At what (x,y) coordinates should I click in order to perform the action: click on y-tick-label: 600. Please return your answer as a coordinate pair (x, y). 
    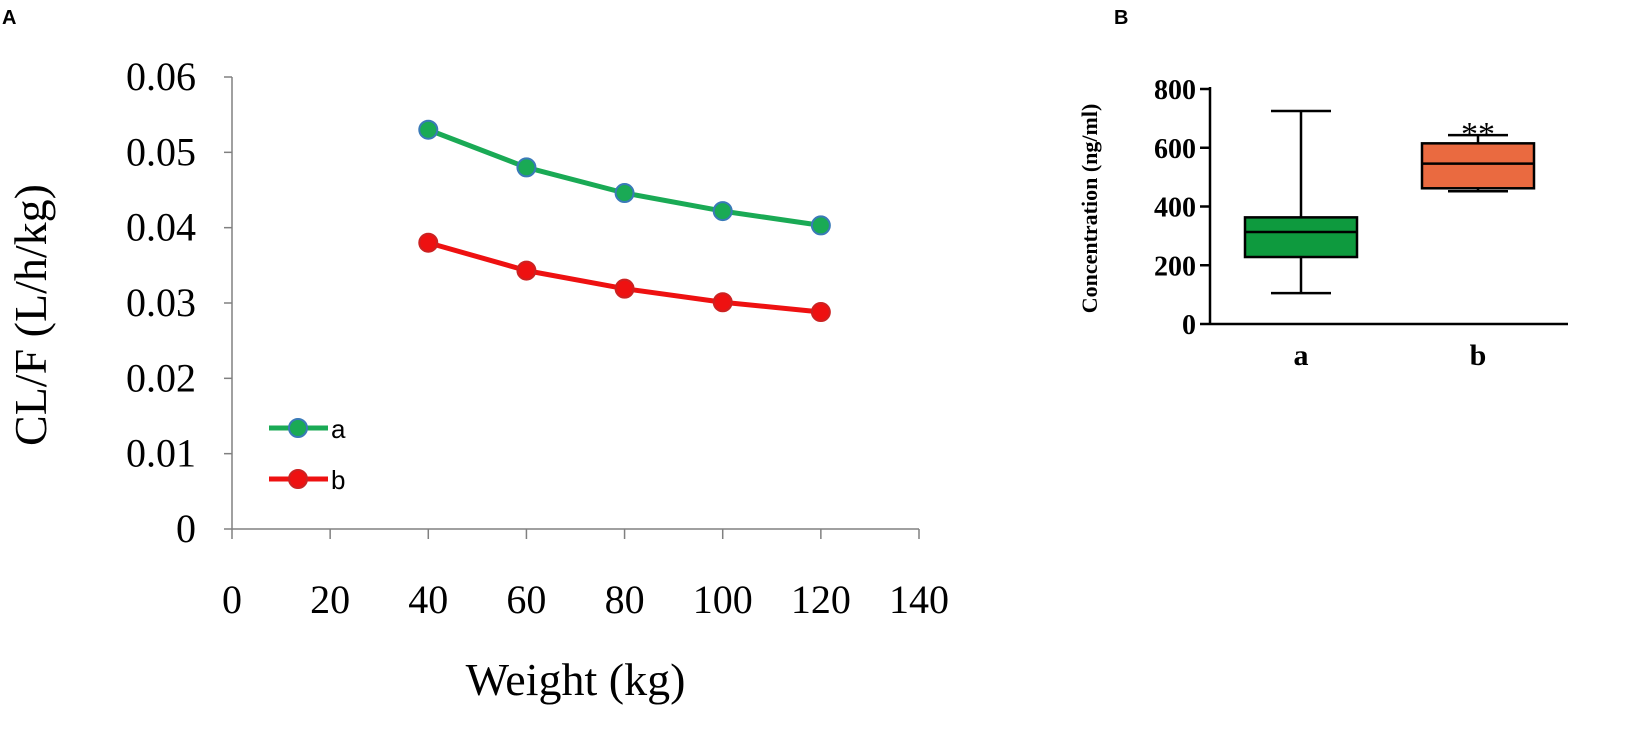
    Looking at the image, I should click on (1175, 149).